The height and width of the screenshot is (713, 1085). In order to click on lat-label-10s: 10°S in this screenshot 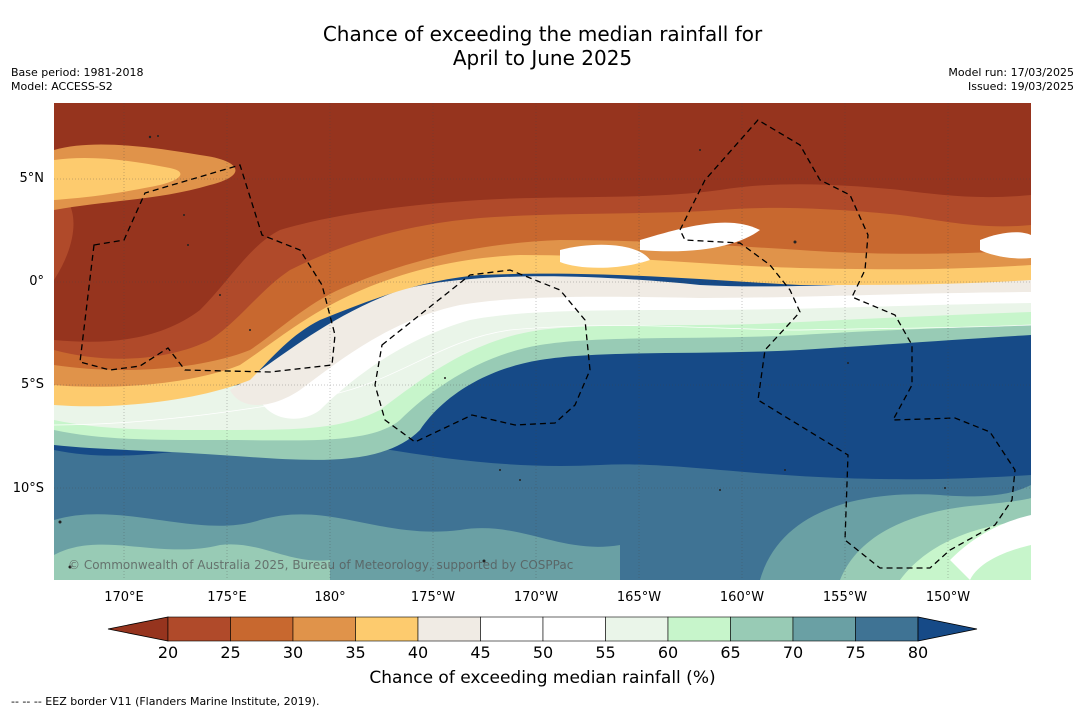, I will do `click(28, 488)`.